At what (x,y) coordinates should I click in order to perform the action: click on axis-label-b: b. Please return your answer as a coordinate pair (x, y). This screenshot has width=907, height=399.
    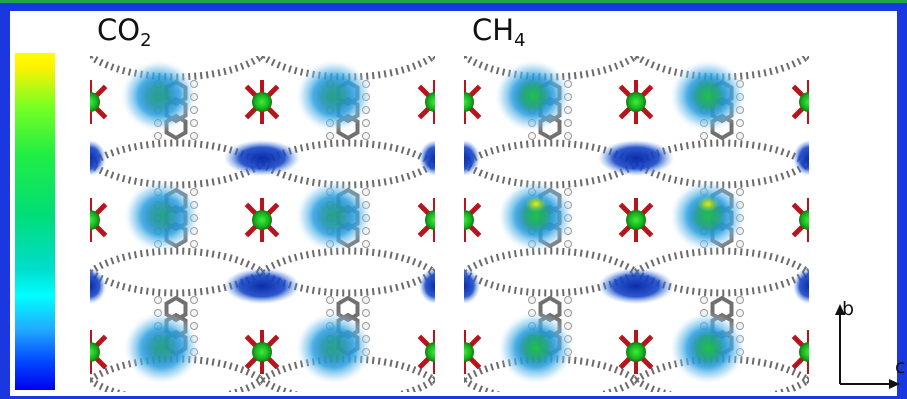
    Looking at the image, I should click on (848, 309).